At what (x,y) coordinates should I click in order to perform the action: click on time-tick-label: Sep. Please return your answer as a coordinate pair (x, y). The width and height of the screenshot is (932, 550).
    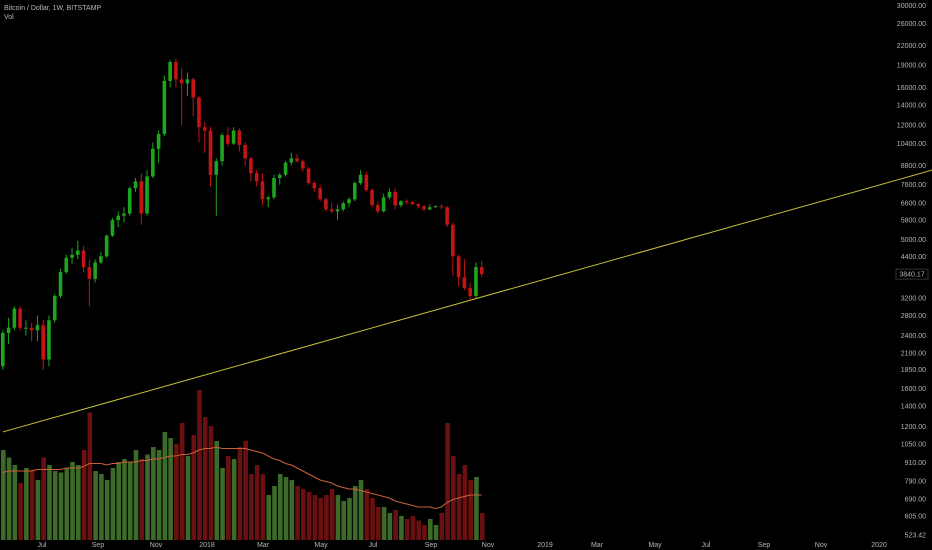
    Looking at the image, I should click on (98, 545).